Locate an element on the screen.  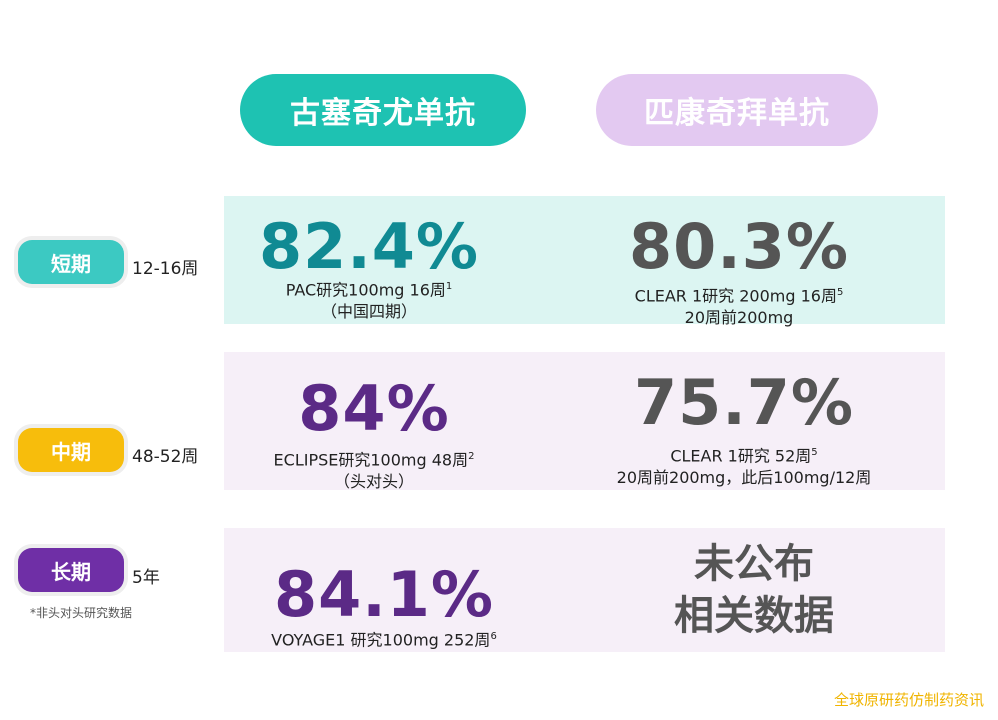
drug-b-short-study: CLEAR 1研究 200mg 16周 is located at coordinates (735, 296).